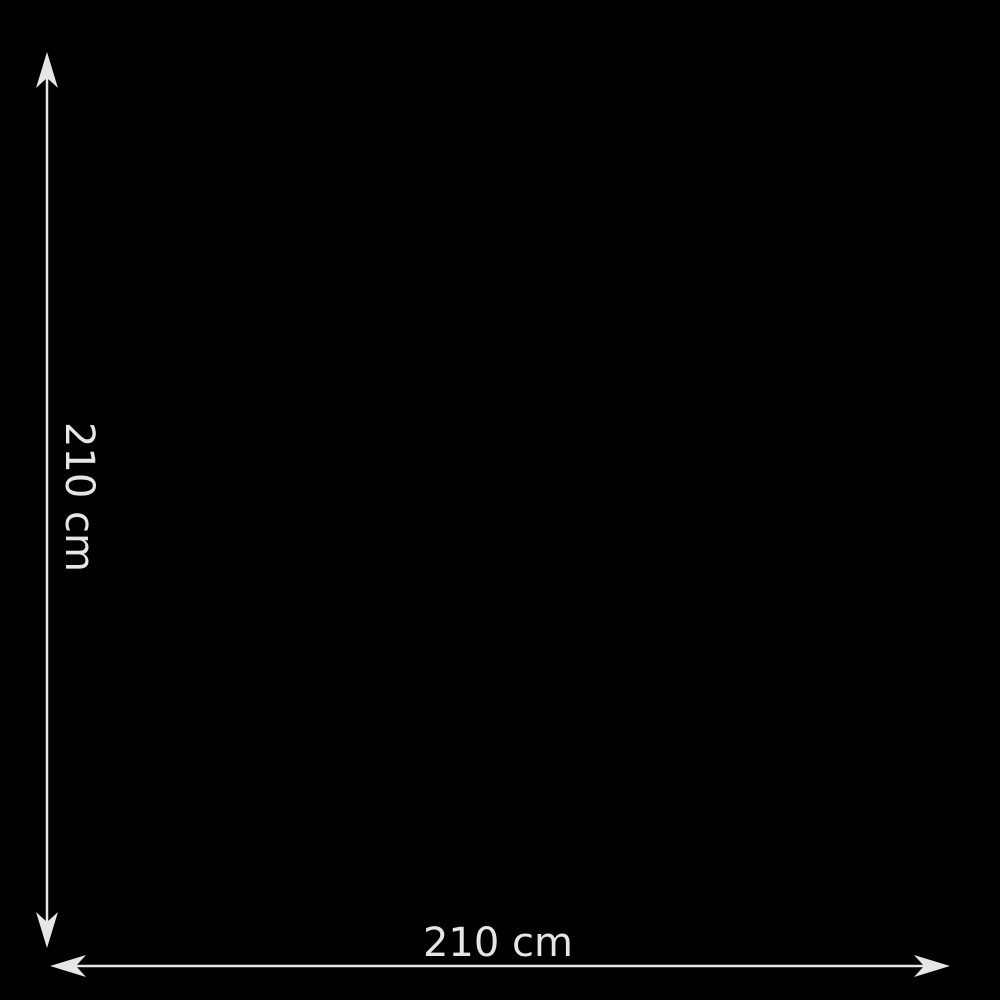 The height and width of the screenshot is (1000, 1000). What do you see at coordinates (68, 966) in the screenshot?
I see `width-arrowhead-left` at bounding box center [68, 966].